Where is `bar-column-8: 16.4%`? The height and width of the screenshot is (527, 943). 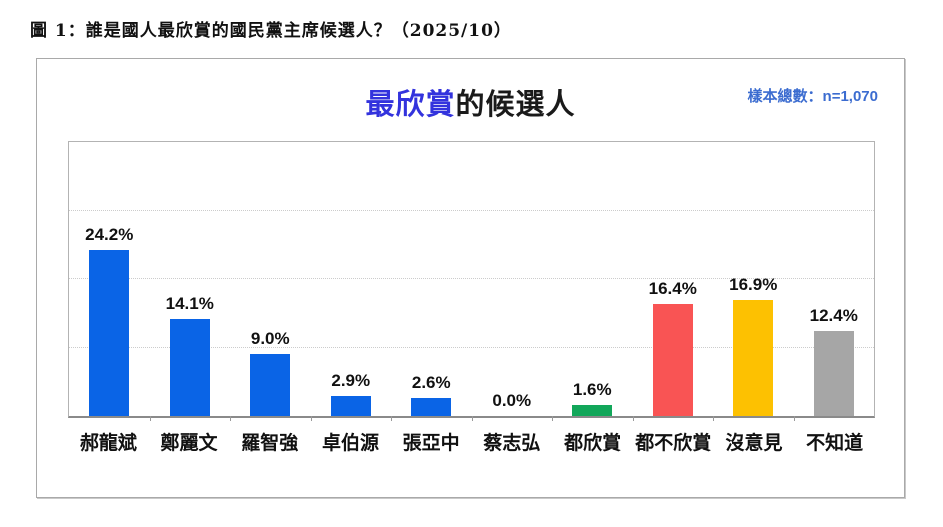 bar-column-8: 16.4% is located at coordinates (673, 279).